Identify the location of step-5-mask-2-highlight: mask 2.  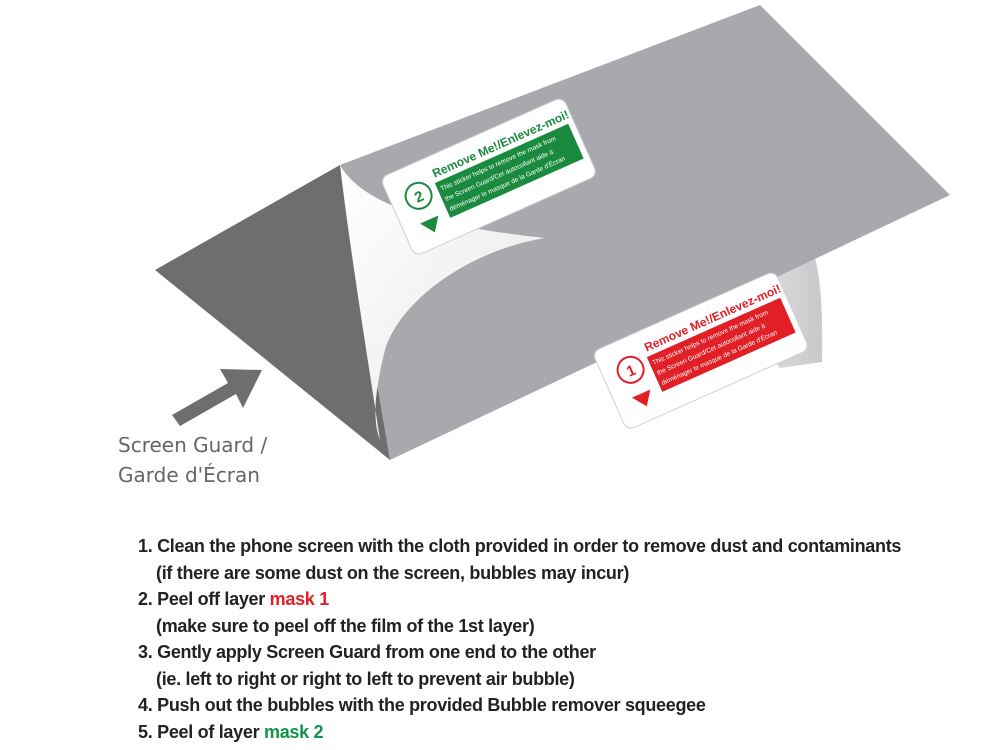
(293, 731).